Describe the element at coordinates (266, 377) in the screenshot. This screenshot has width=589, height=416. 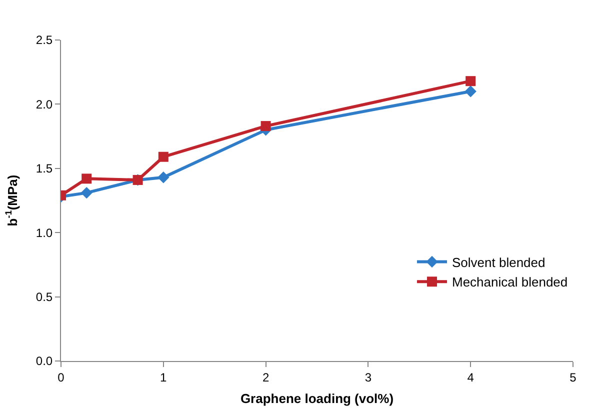
I see `x-tick-label: 2` at that location.